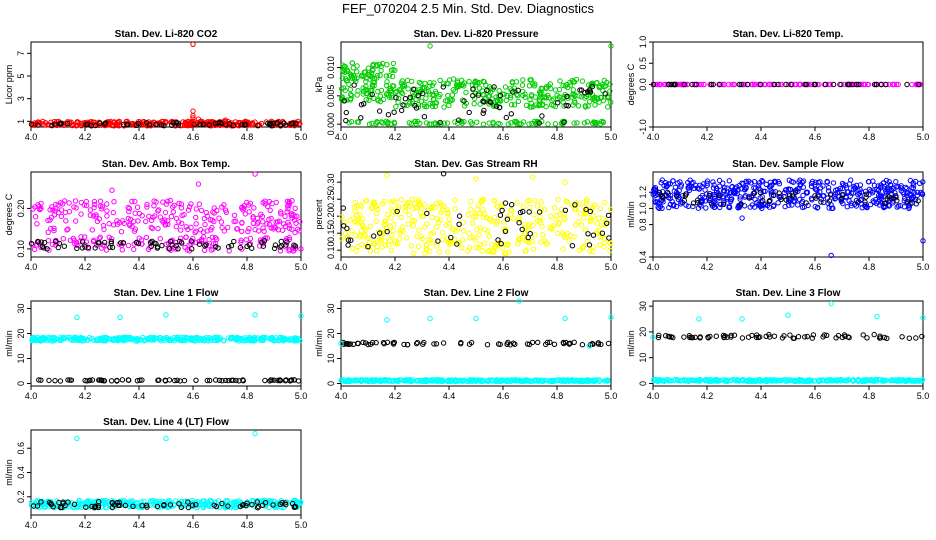  I want to click on x-tick-label: 5.0, so click(301, 267).